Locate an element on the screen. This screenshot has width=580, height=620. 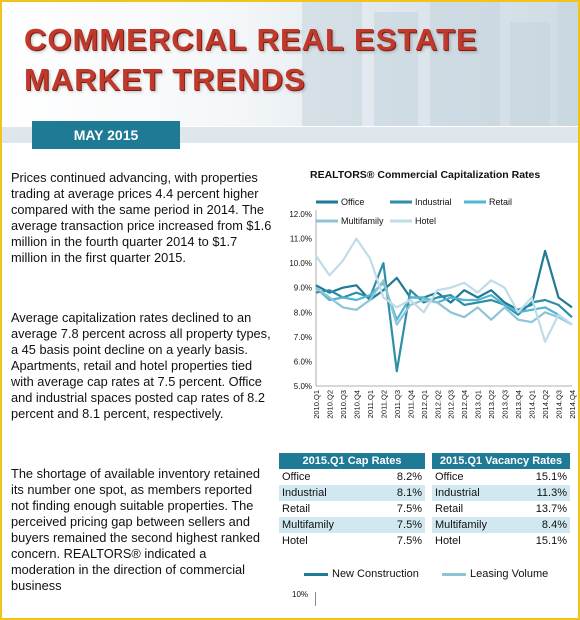
row-value: 8.4% is located at coordinates (543, 525).